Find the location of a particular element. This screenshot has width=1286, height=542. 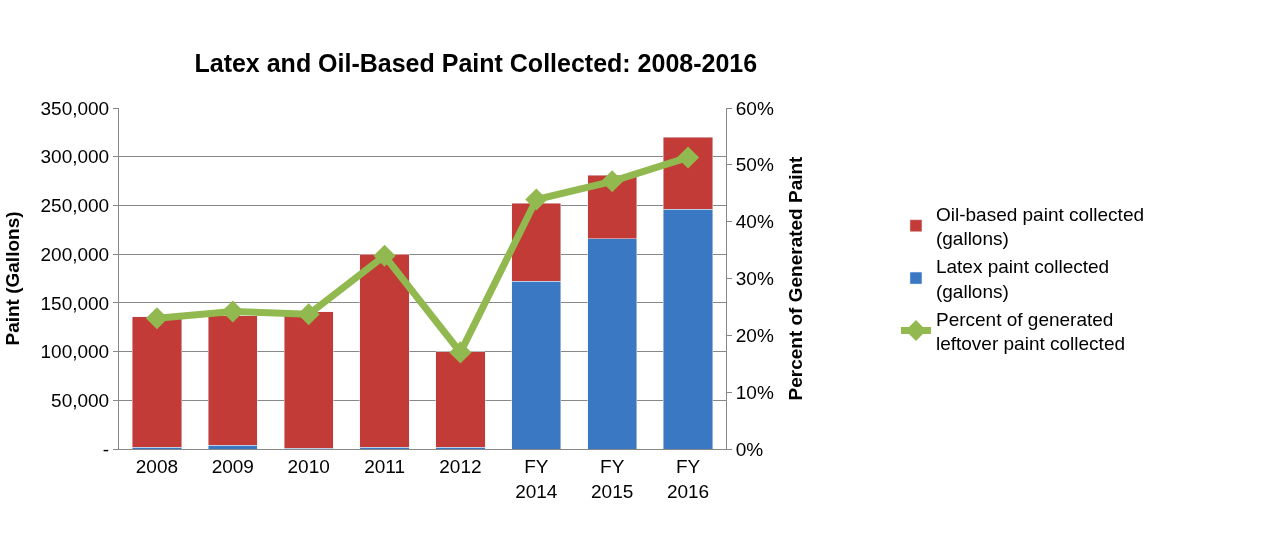

y-tick-label: 100,000 is located at coordinates (75, 352).